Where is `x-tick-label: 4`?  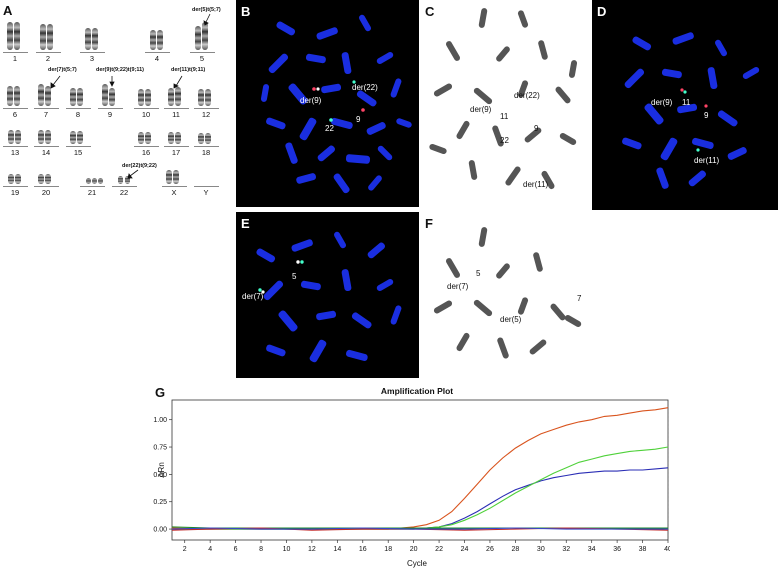
x-tick-label: 4 is located at coordinates (210, 549).